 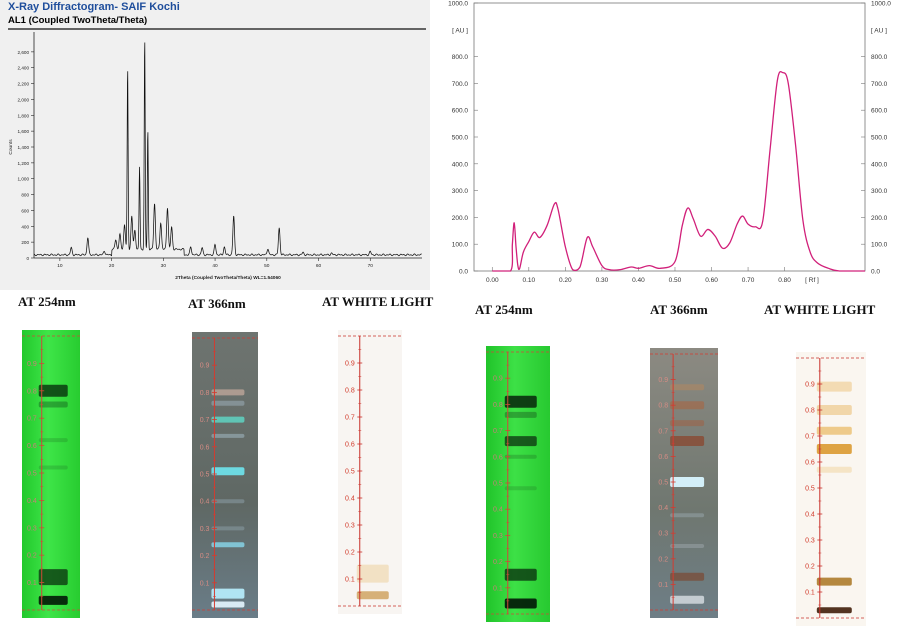 I want to click on densitogram-line, so click(x=678, y=171).